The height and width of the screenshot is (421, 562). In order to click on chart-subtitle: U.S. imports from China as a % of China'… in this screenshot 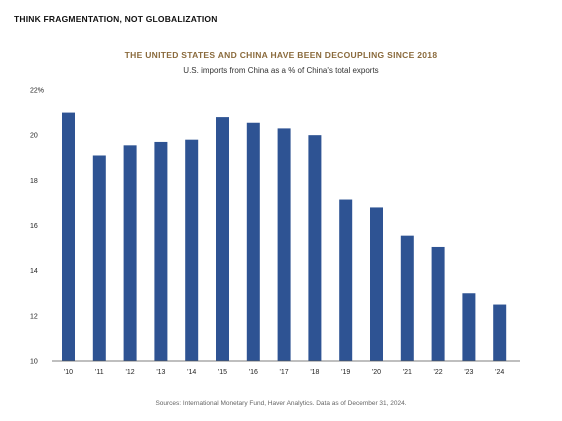, I will do `click(281, 70)`.